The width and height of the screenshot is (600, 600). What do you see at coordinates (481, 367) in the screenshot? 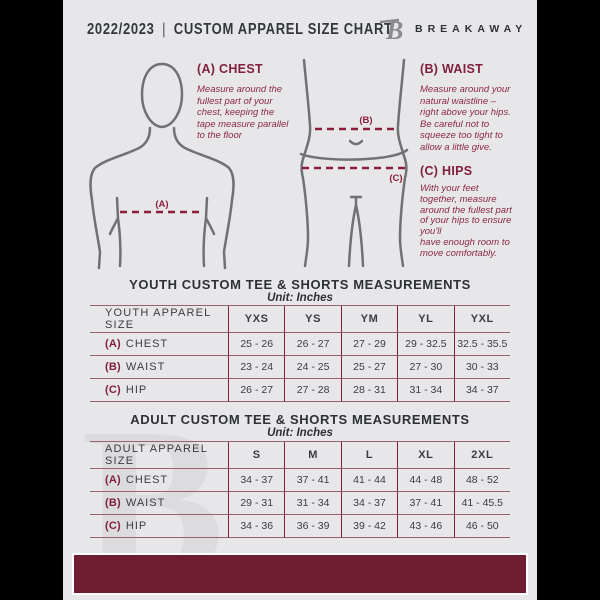
I see `measurement-value: 30 - 33` at bounding box center [481, 367].